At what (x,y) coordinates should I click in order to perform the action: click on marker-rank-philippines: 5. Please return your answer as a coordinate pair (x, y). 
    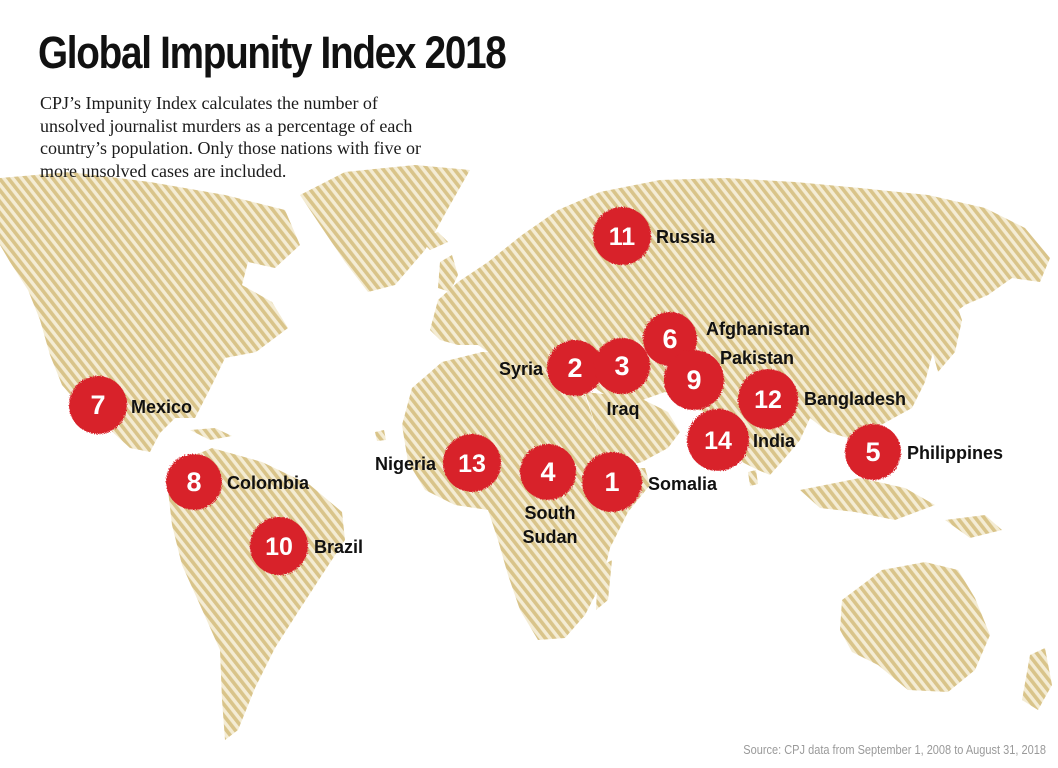
    Looking at the image, I should click on (872, 452).